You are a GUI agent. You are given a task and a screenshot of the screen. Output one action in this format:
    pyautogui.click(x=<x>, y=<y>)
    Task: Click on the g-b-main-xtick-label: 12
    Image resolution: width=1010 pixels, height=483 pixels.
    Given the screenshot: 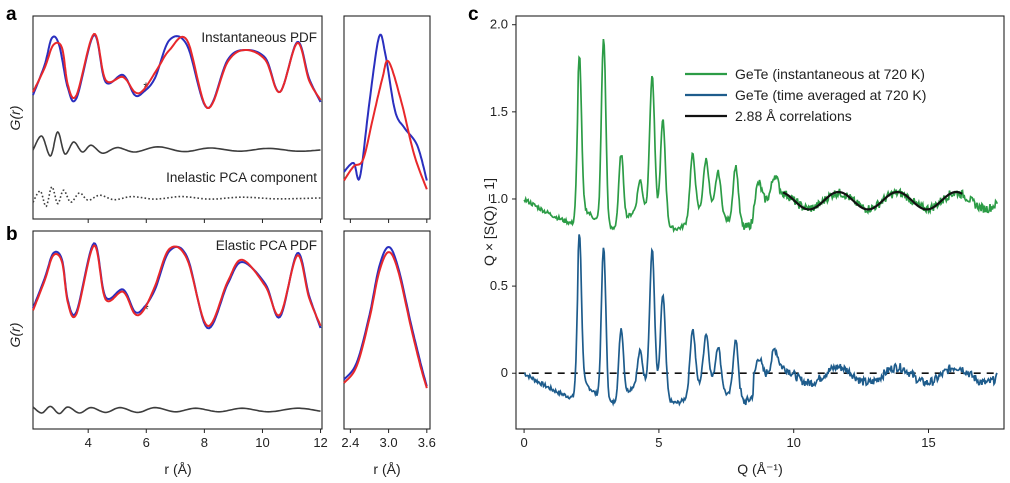 What is the action you would take?
    pyautogui.click(x=320, y=442)
    